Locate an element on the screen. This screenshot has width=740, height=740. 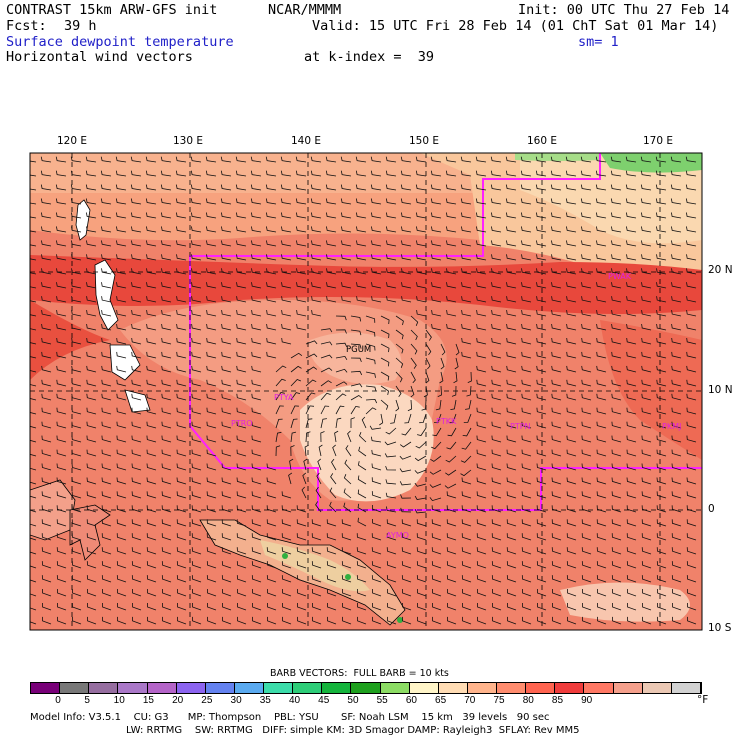
fcst-label: Fcst: is located at coordinates (26, 26).